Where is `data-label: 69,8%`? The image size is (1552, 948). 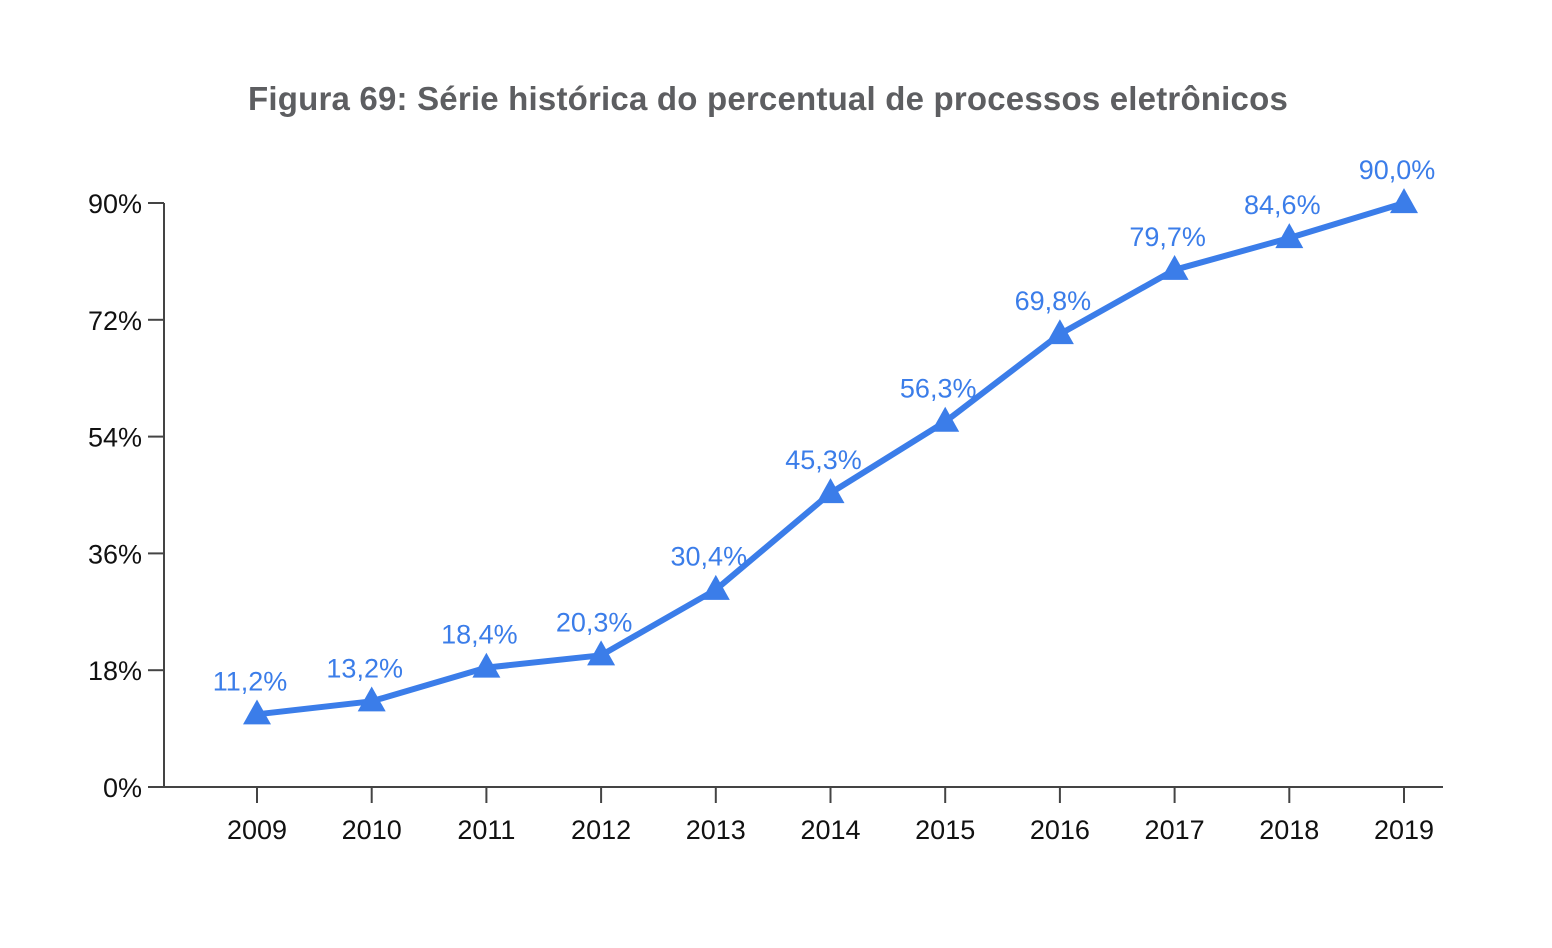 data-label: 69,8% is located at coordinates (1053, 301).